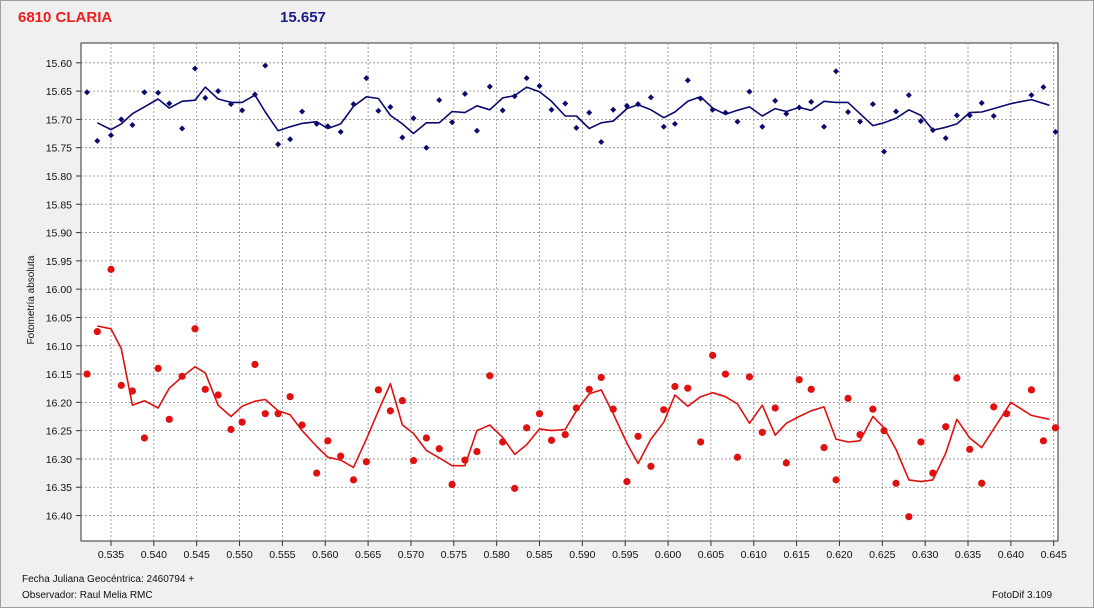 This screenshot has height=608, width=1094. Describe the element at coordinates (497, 555) in the screenshot. I see `x-tick-label: 0.580` at that location.